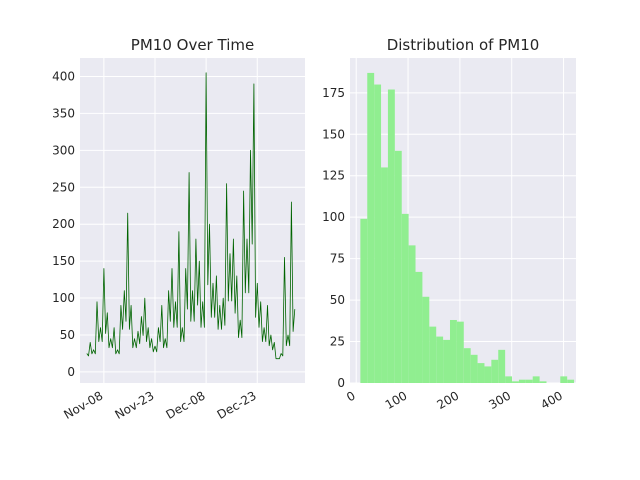 This screenshot has width=640, height=480. Describe the element at coordinates (499, 400) in the screenshot. I see `x-tick-label: 300` at that location.